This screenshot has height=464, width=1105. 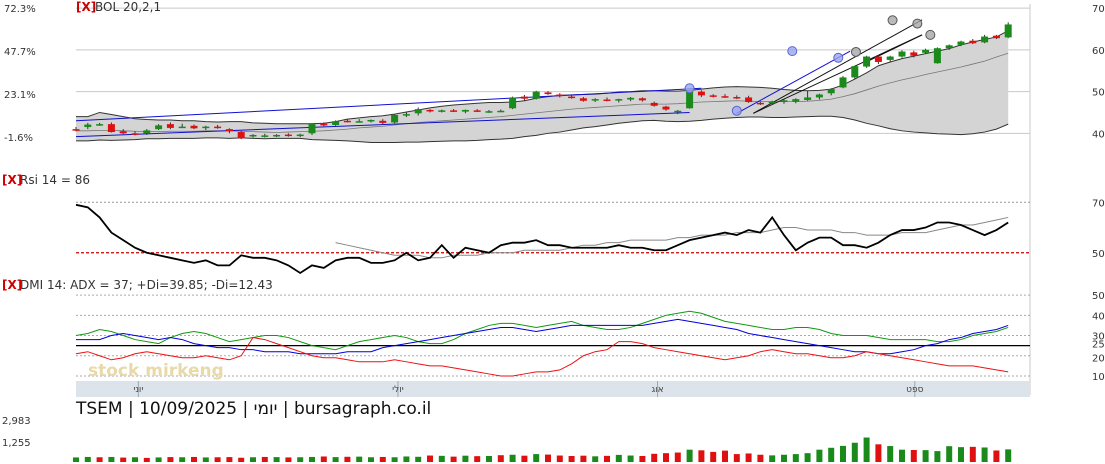 What do you see at coordinates (1098, 203) in the screenshot?
I see `rsi-right-tick: 70` at bounding box center [1098, 203].